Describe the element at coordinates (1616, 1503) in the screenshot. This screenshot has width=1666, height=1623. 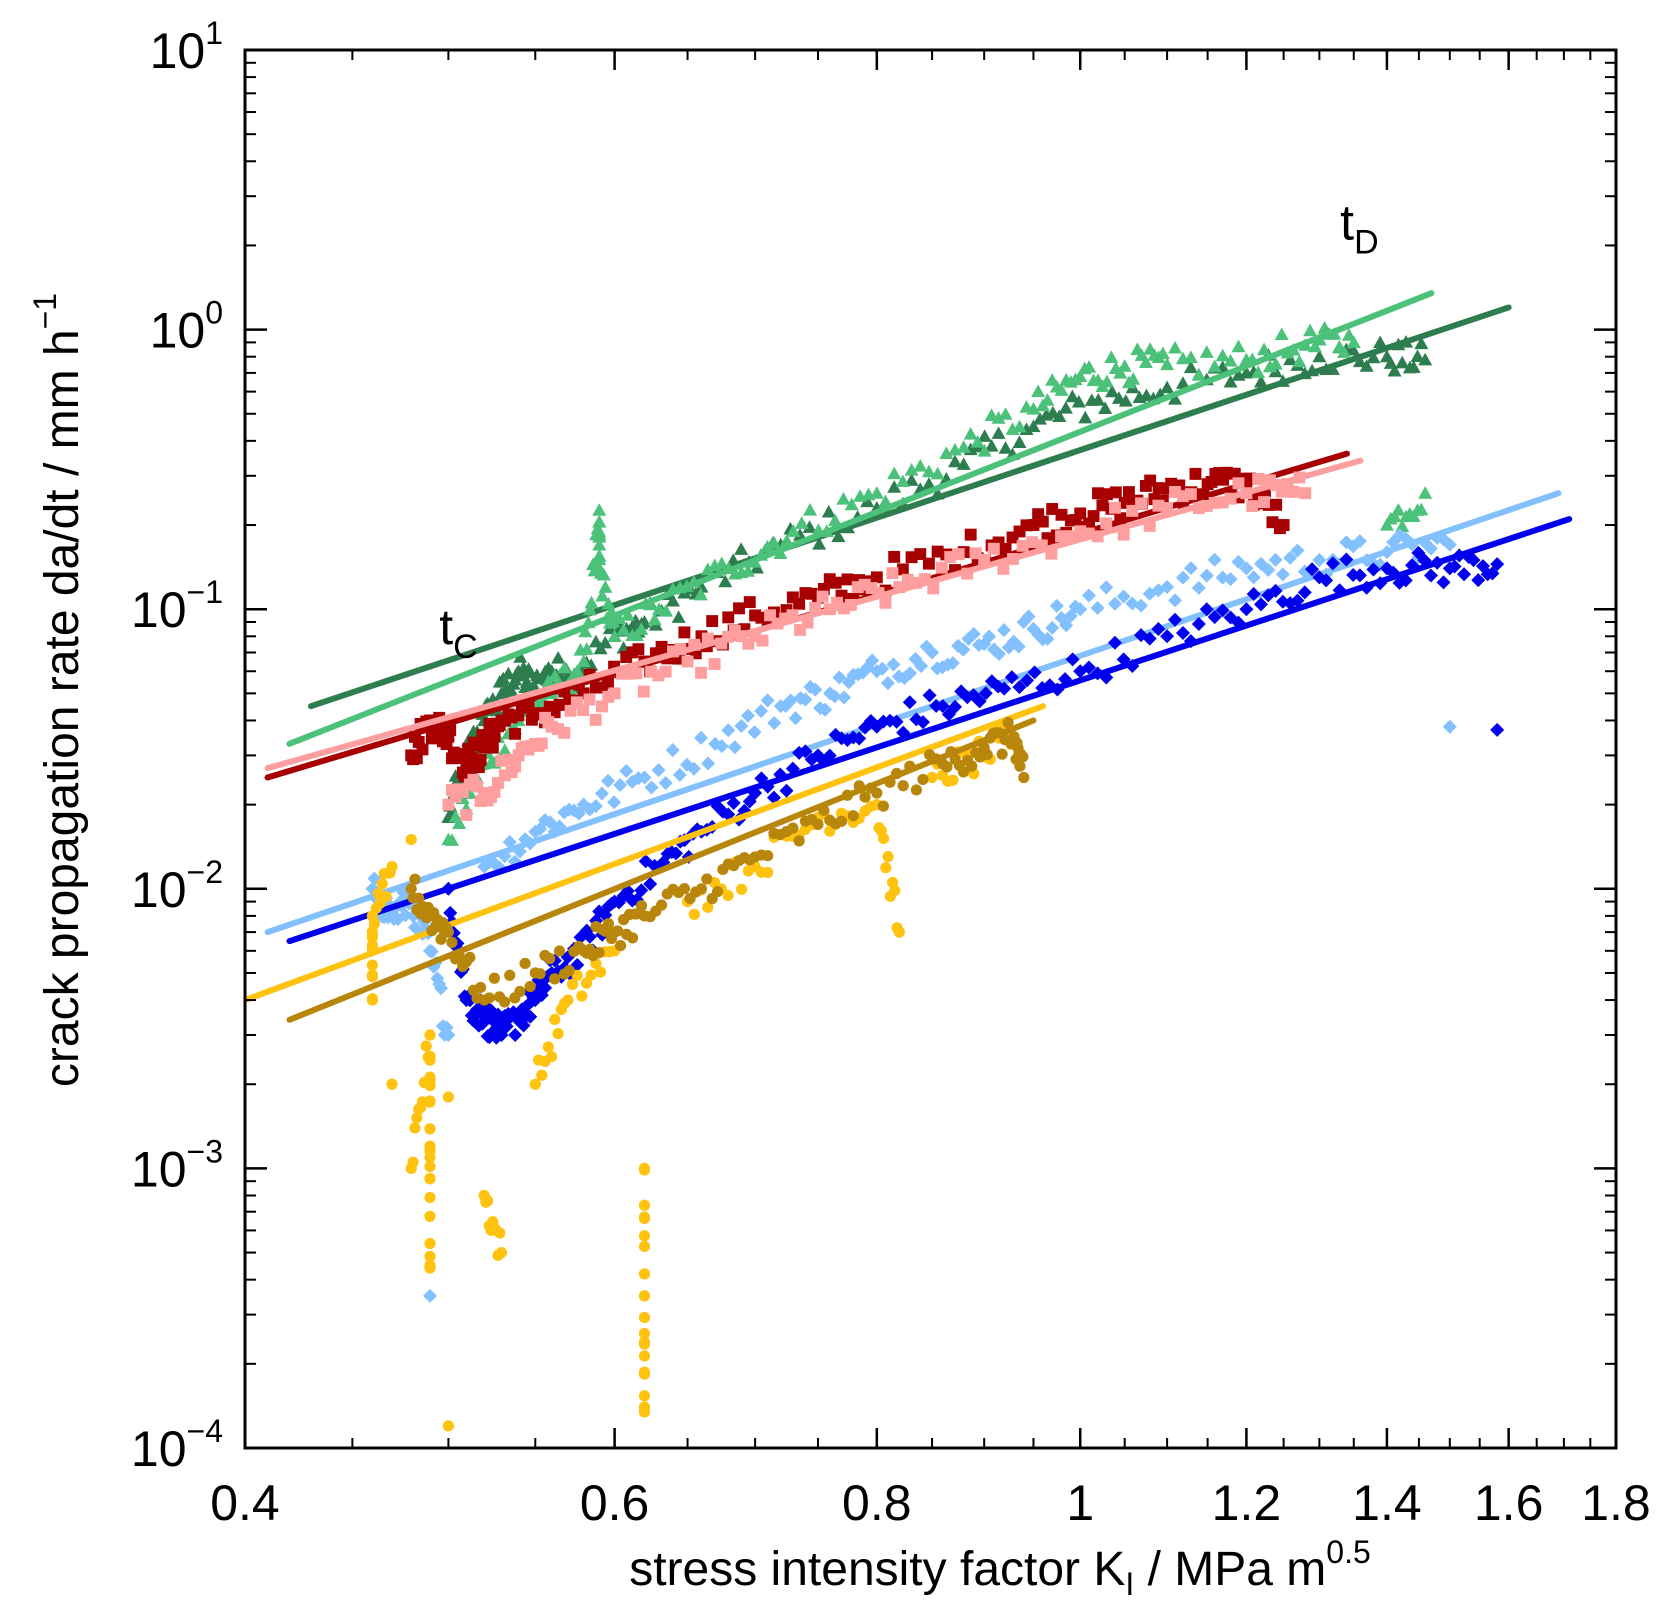
I see `x-tick-label: 1.8` at that location.